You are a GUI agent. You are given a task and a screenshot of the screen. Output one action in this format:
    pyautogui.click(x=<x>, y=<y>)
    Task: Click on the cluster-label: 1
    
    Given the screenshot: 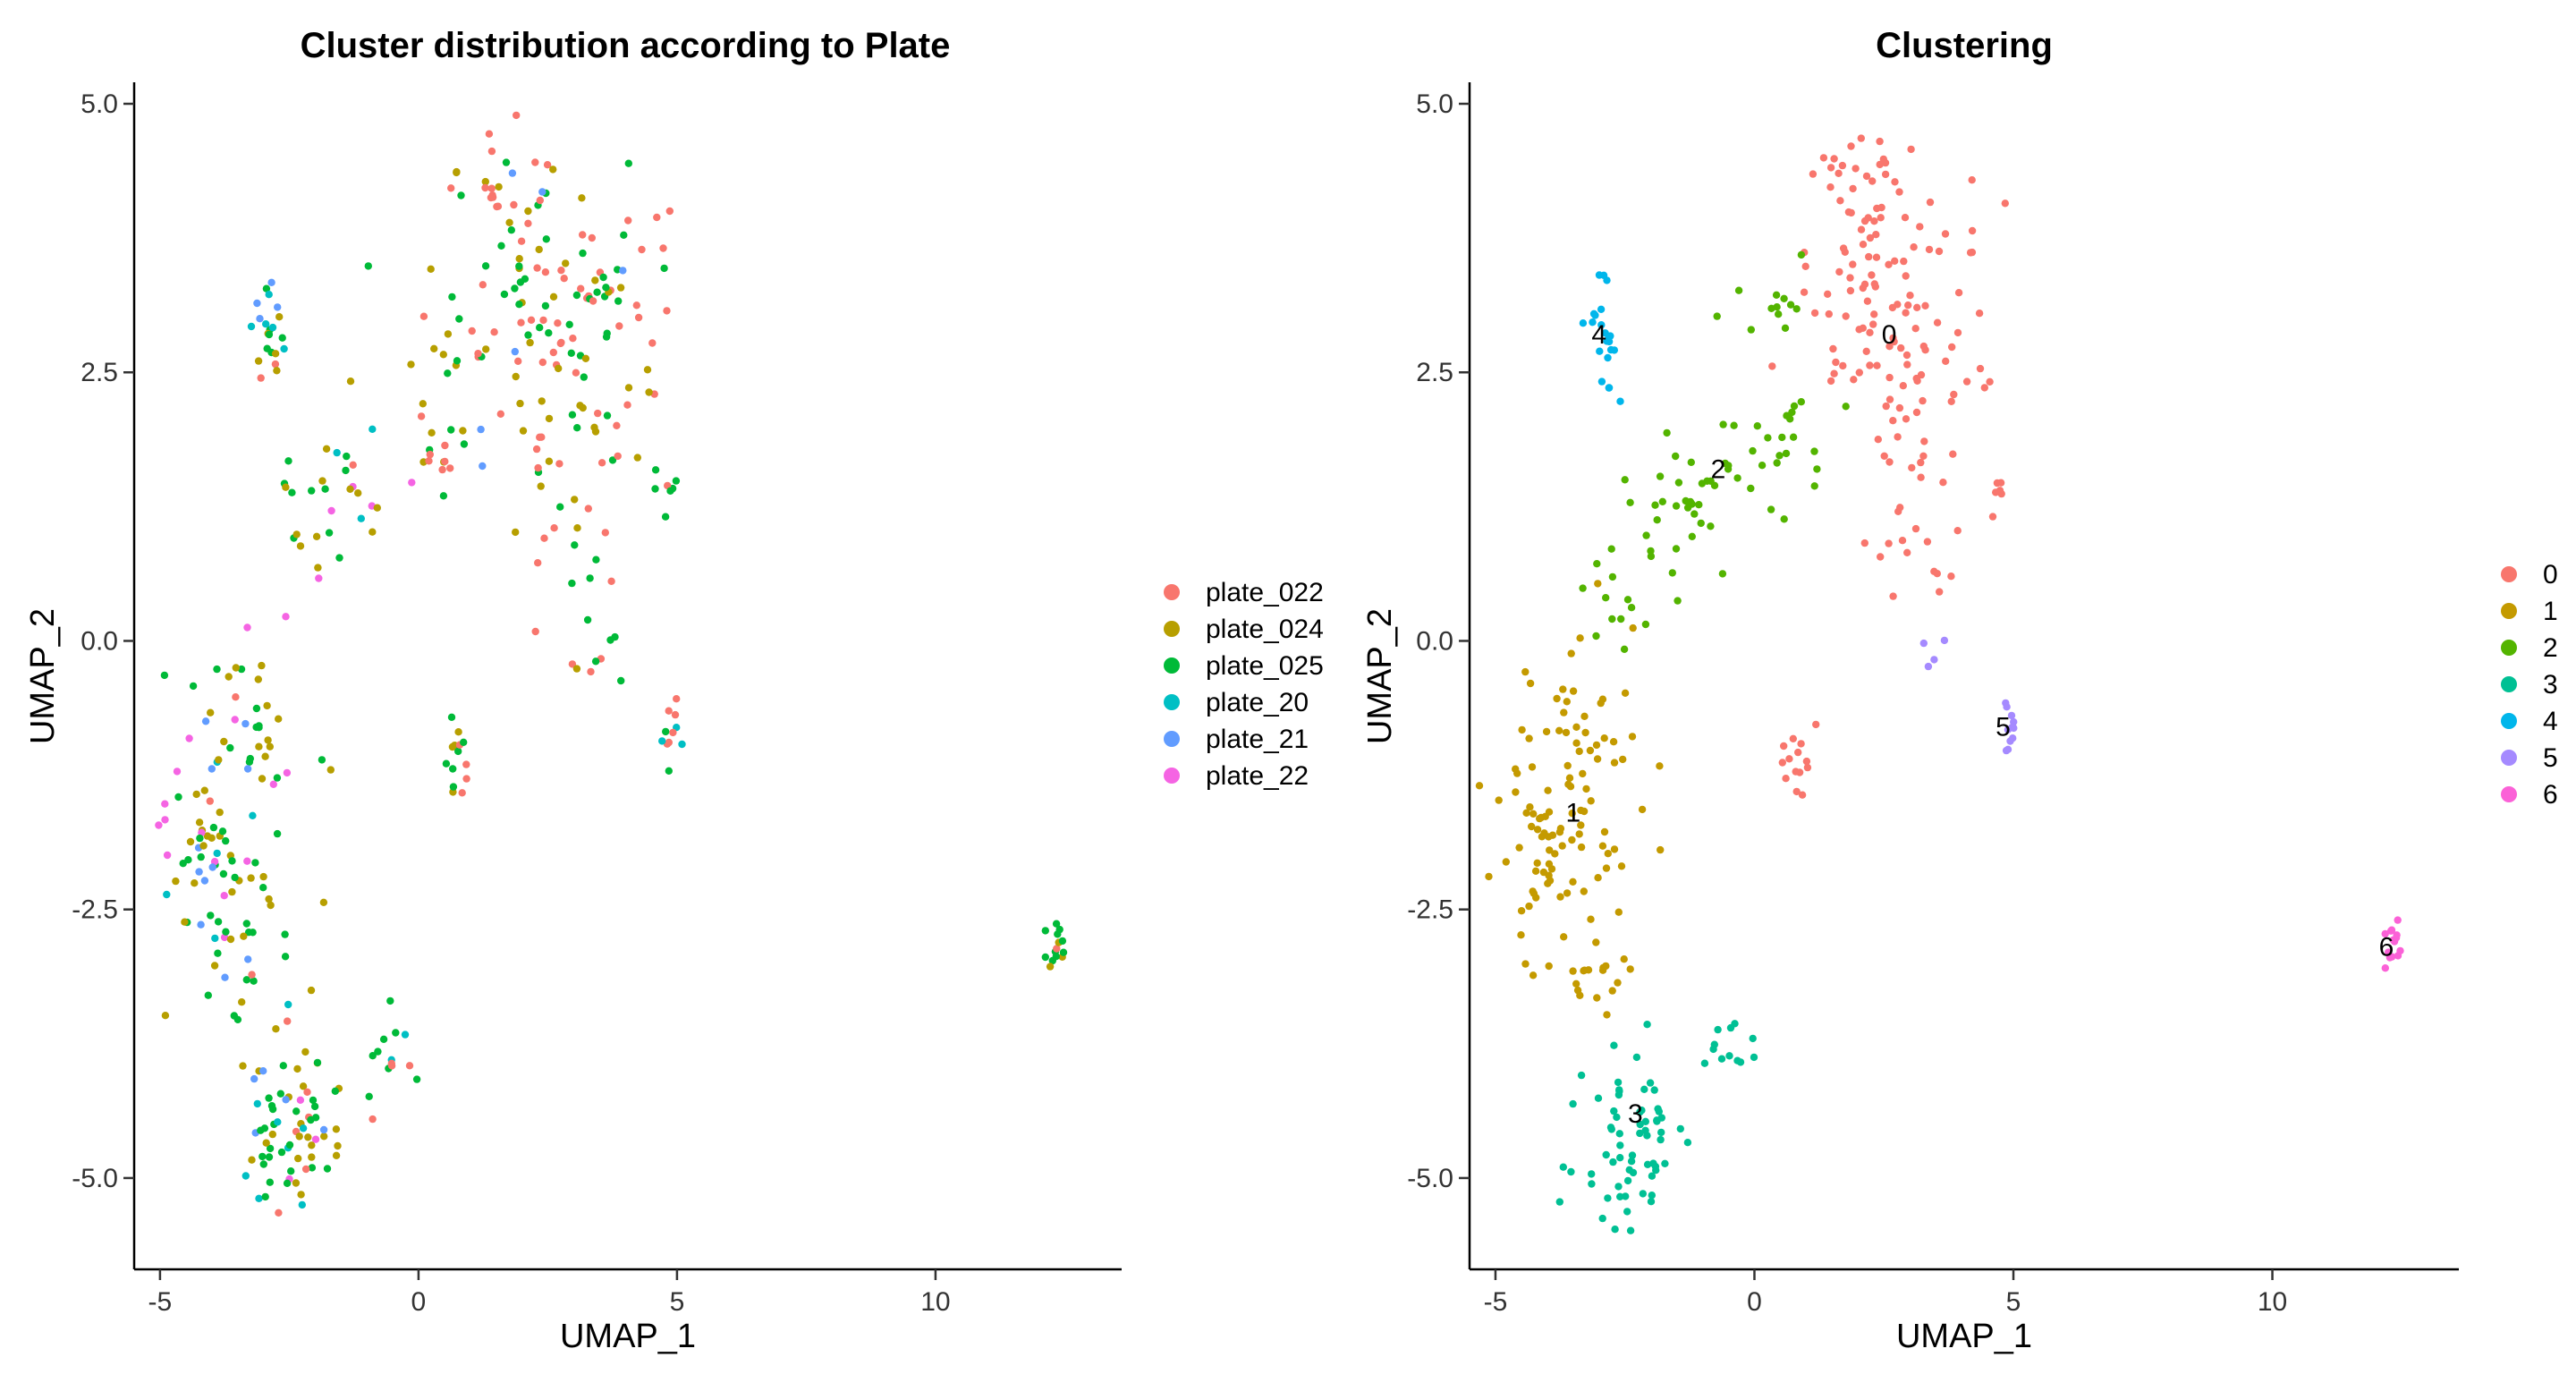 What is the action you would take?
    pyautogui.click(x=1572, y=813)
    